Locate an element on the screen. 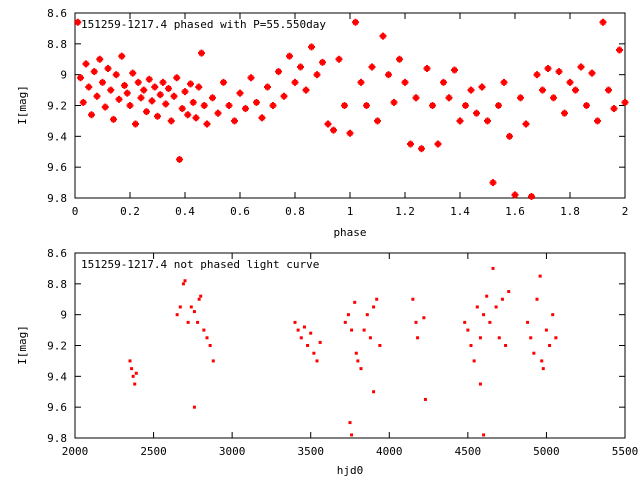  y-axis-label-top: I[mag] is located at coordinates (22, 105).